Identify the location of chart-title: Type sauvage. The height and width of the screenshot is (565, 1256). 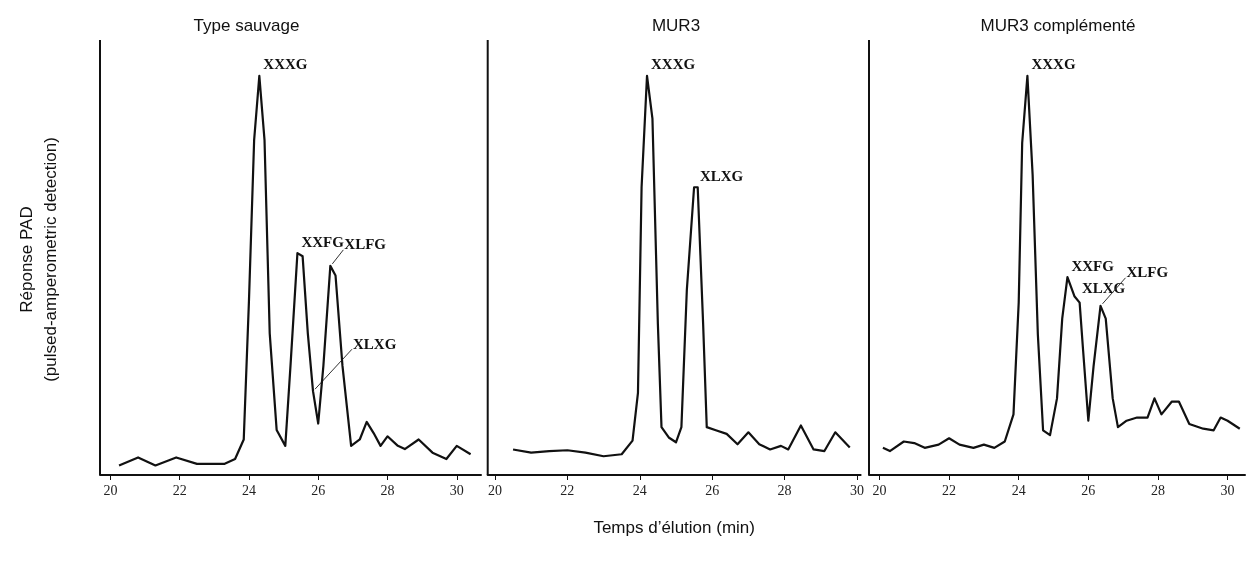
(246, 25).